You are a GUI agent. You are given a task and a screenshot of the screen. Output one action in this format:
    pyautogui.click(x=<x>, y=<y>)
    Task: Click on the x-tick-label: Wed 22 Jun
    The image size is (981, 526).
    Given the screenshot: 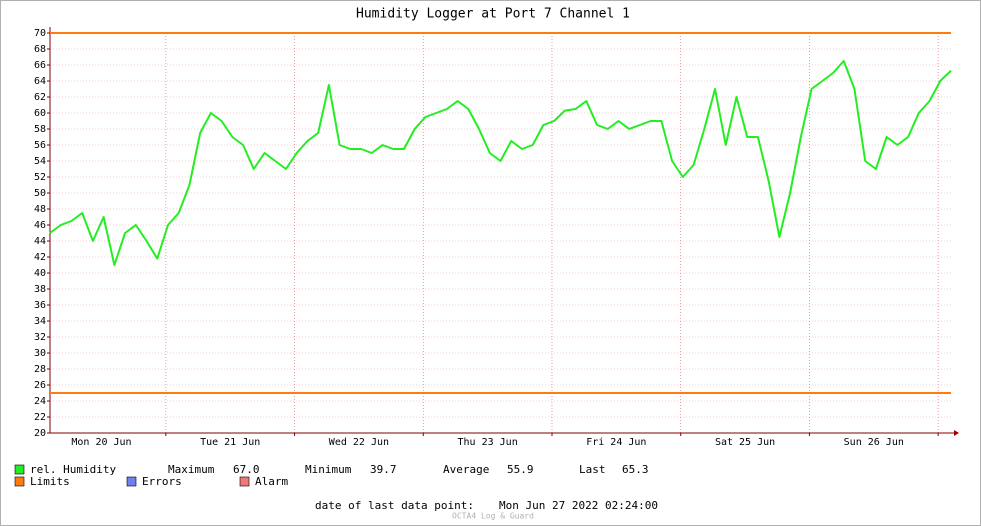 What is the action you would take?
    pyautogui.click(x=359, y=442)
    